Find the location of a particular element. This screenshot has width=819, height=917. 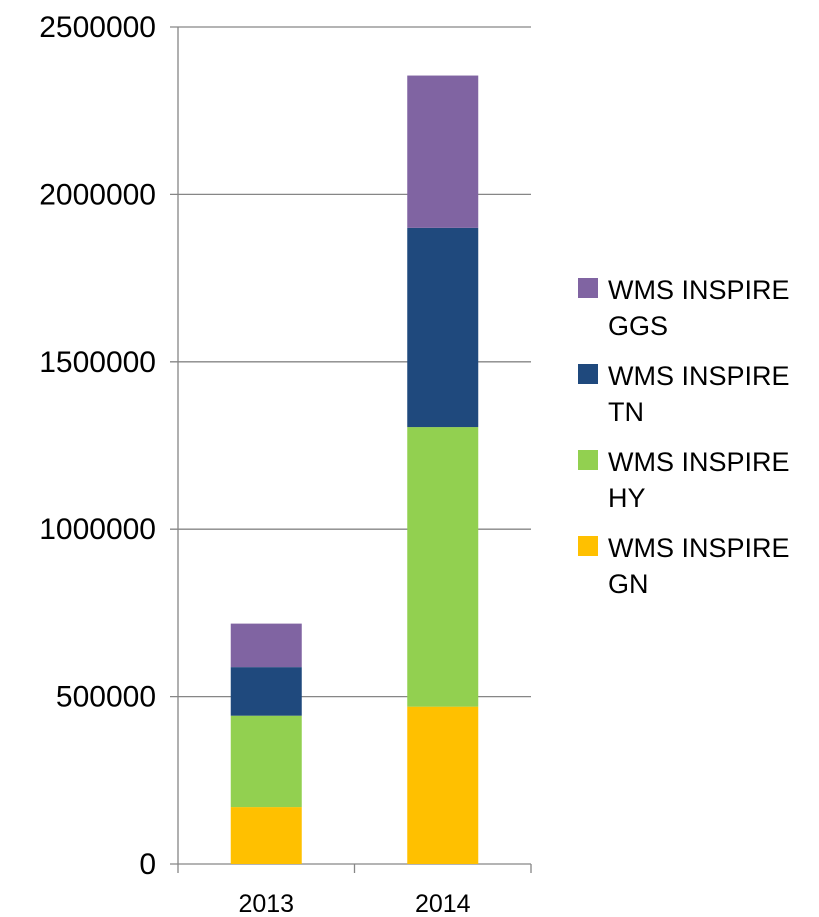

y-tick-label: 1500000 is located at coordinates (97, 362).